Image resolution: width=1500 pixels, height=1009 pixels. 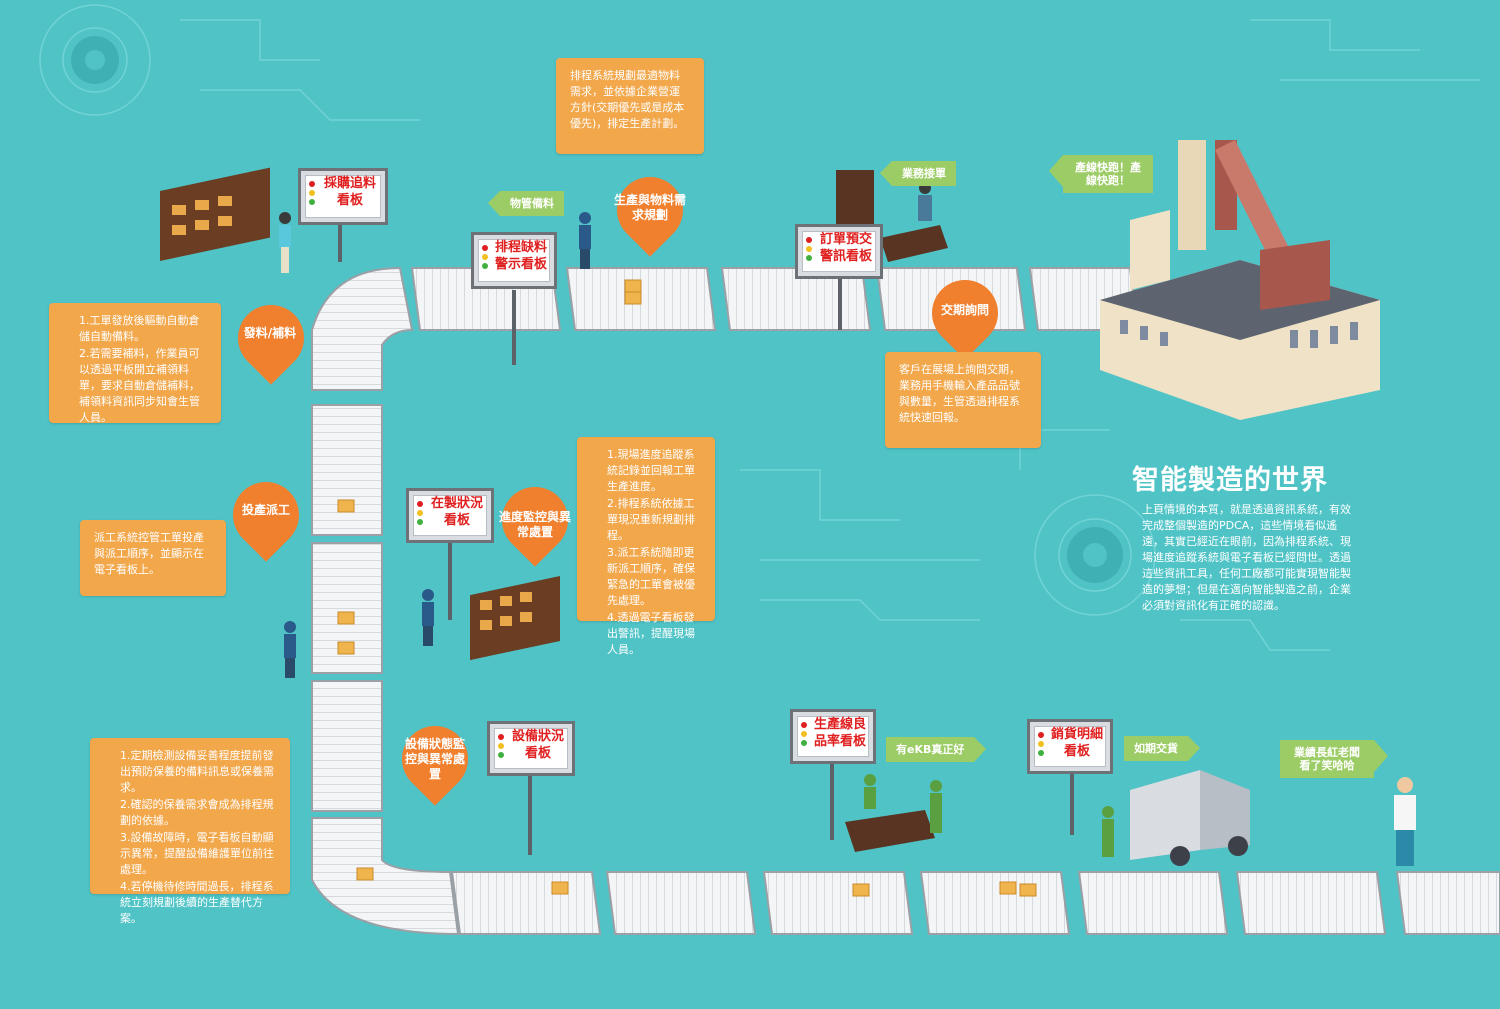 I want to click on equipment-item: 3.設備故障時，電子看板自動顯示異常，提醒設備維護單位前往處理。, so click(x=197, y=853).